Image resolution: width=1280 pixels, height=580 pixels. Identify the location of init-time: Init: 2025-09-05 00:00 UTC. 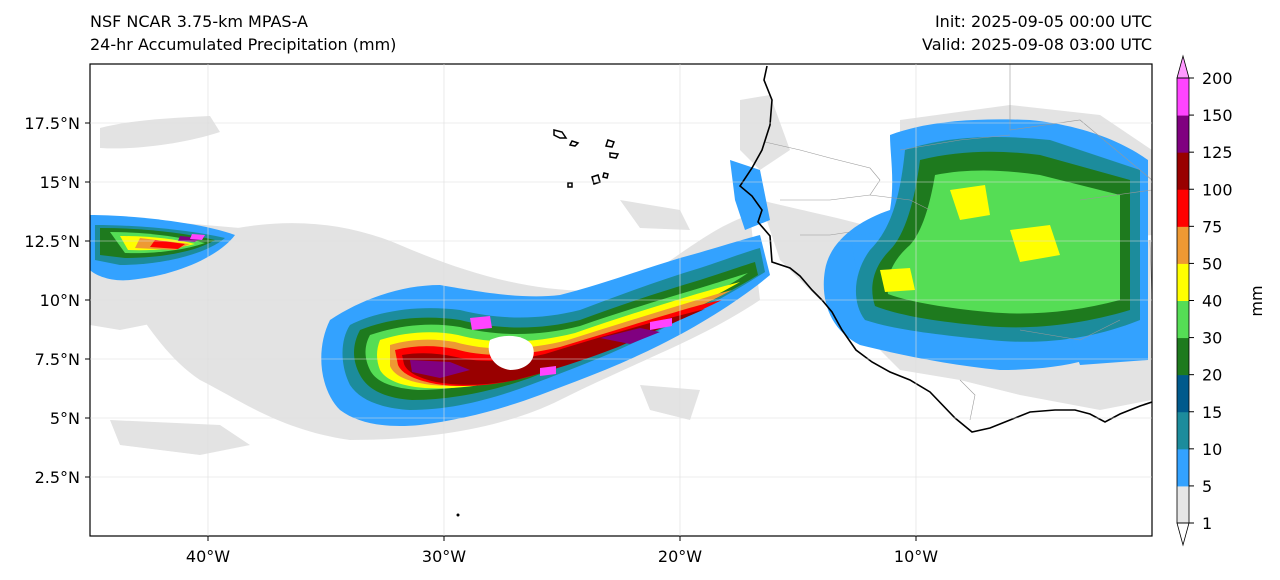
(1043, 21).